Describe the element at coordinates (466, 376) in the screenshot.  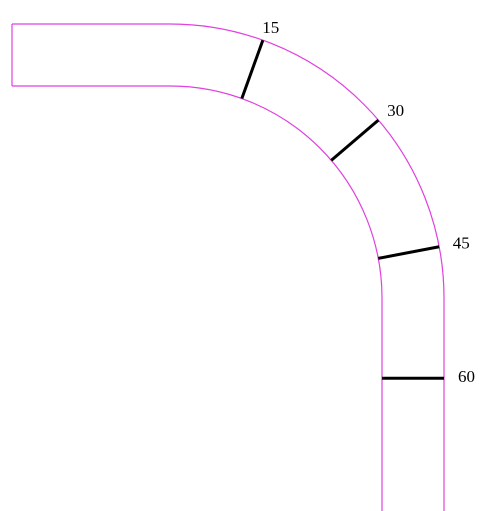
I see `marker-label: 60` at that location.